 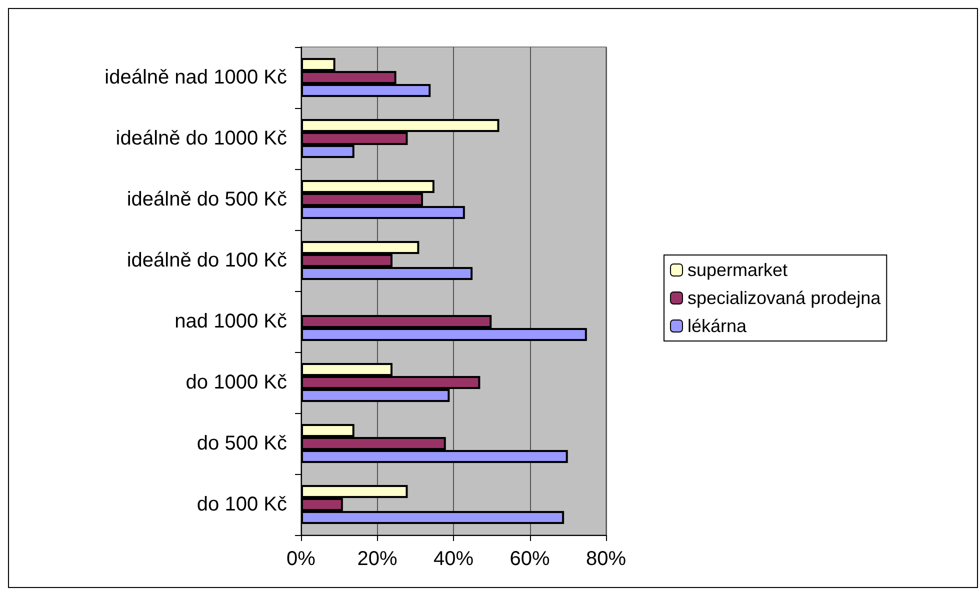 What do you see at coordinates (201, 139) in the screenshot?
I see `y-tick-label: ideálně do 1000 Kč` at bounding box center [201, 139].